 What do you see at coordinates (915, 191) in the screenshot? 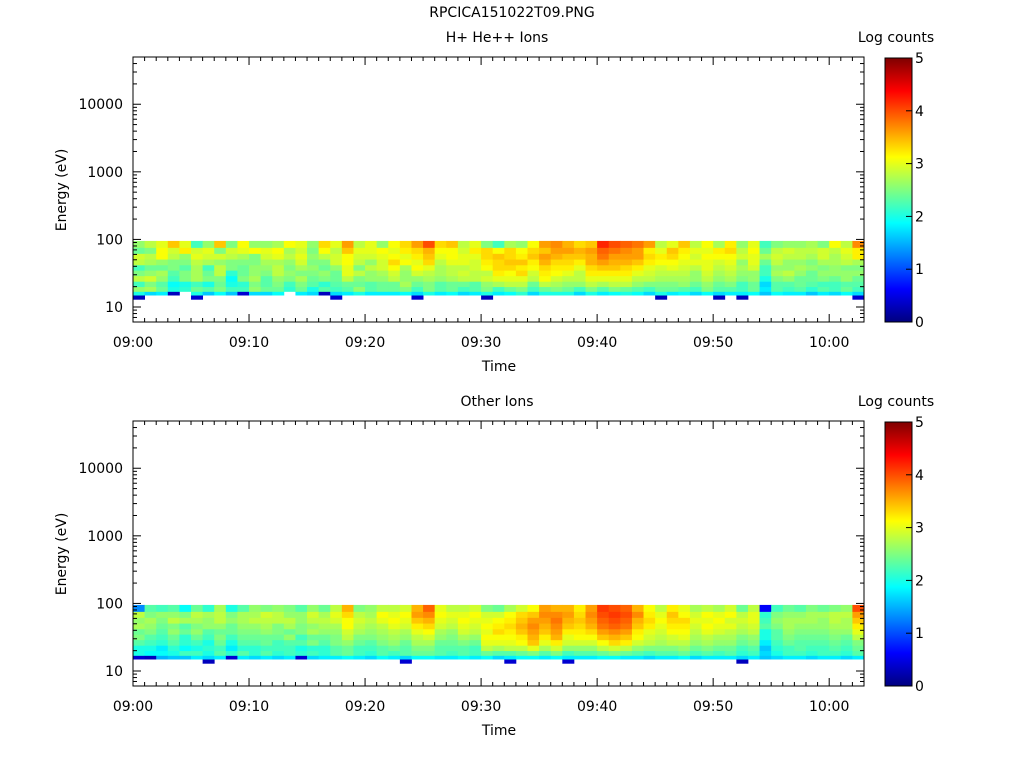
I see `colorbar-ticks: 0 1 2 3 4 5` at bounding box center [915, 191].